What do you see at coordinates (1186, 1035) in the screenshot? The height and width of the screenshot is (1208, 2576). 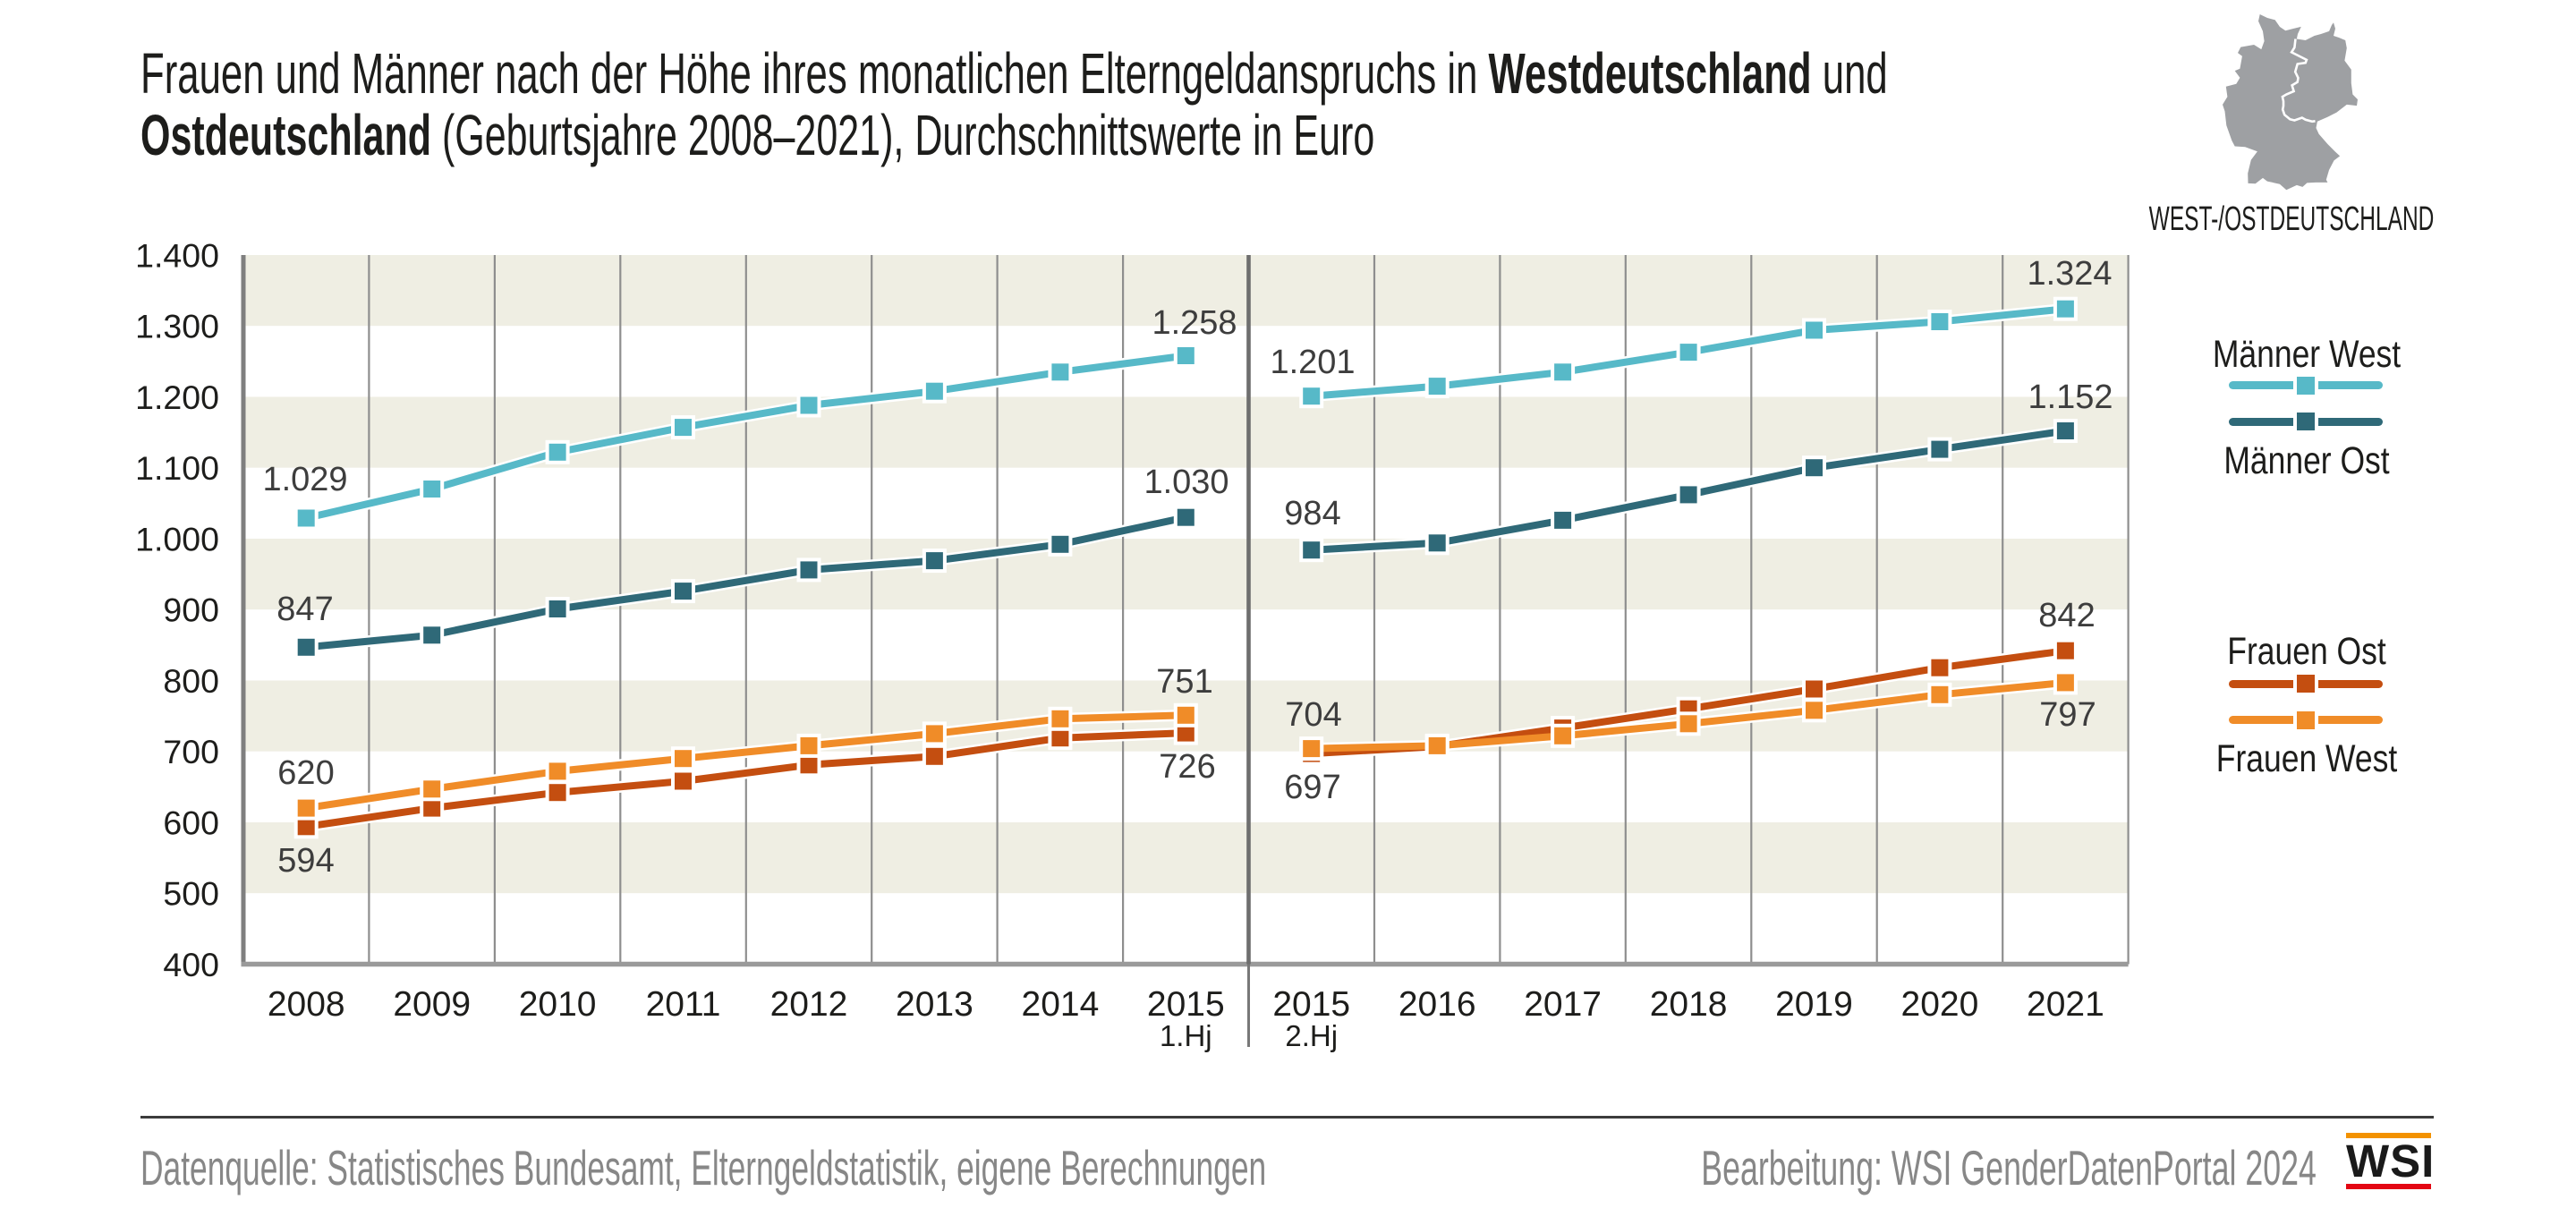 I see `svg-text: 1.Hj` at bounding box center [1186, 1035].